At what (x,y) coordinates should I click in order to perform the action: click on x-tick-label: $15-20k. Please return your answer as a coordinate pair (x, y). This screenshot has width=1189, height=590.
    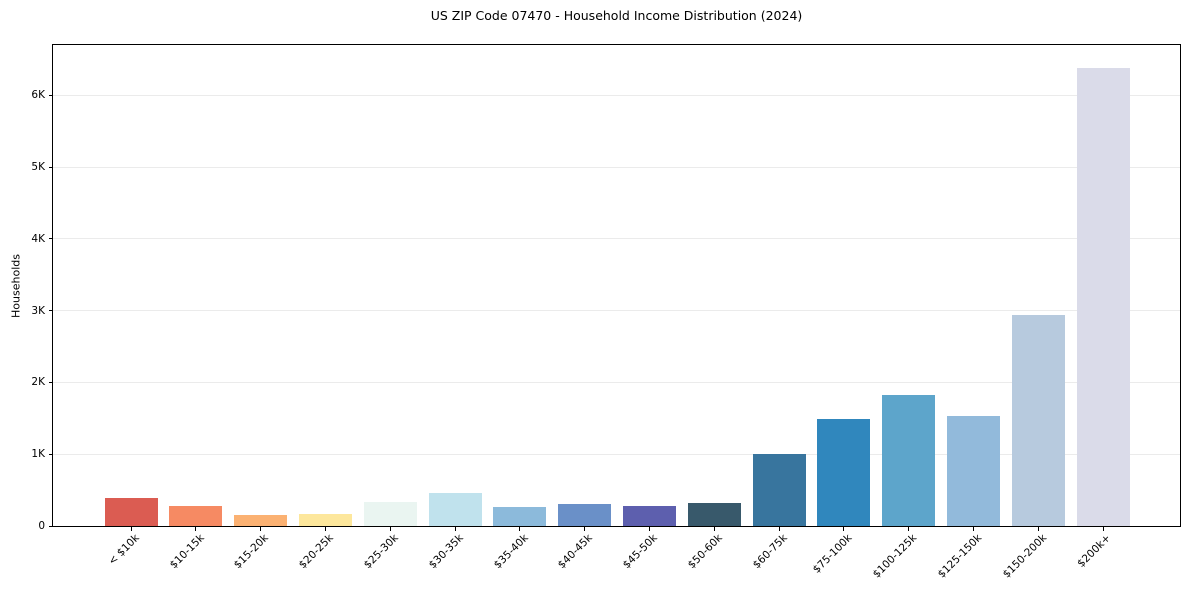
    Looking at the image, I should click on (251, 552).